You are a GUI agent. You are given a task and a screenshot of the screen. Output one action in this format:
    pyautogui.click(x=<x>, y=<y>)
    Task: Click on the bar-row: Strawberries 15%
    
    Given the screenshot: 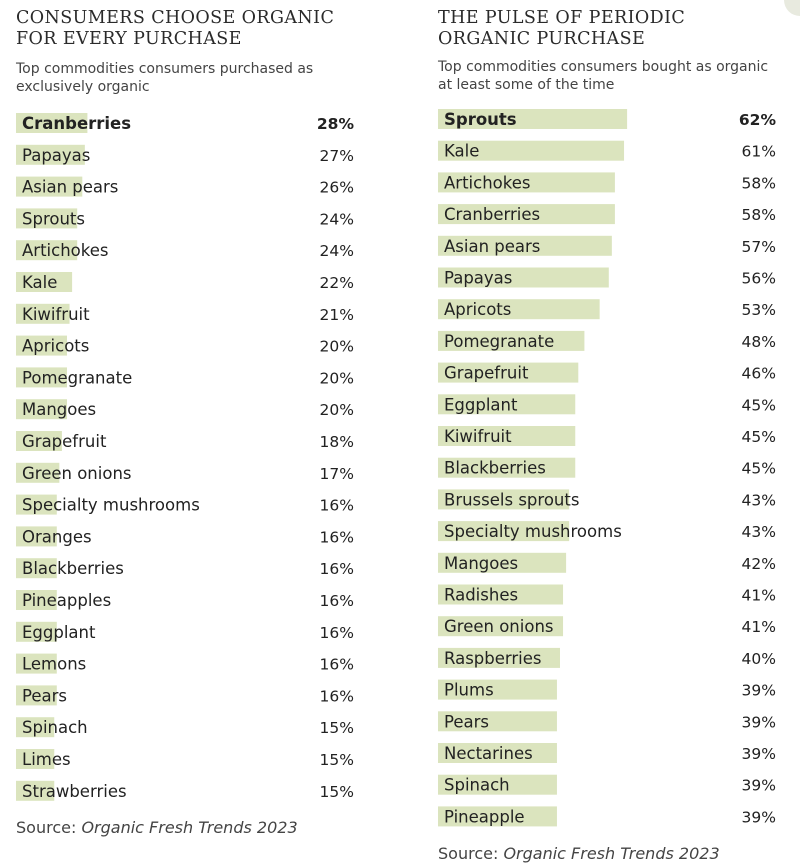 What is the action you would take?
    pyautogui.click(x=185, y=790)
    